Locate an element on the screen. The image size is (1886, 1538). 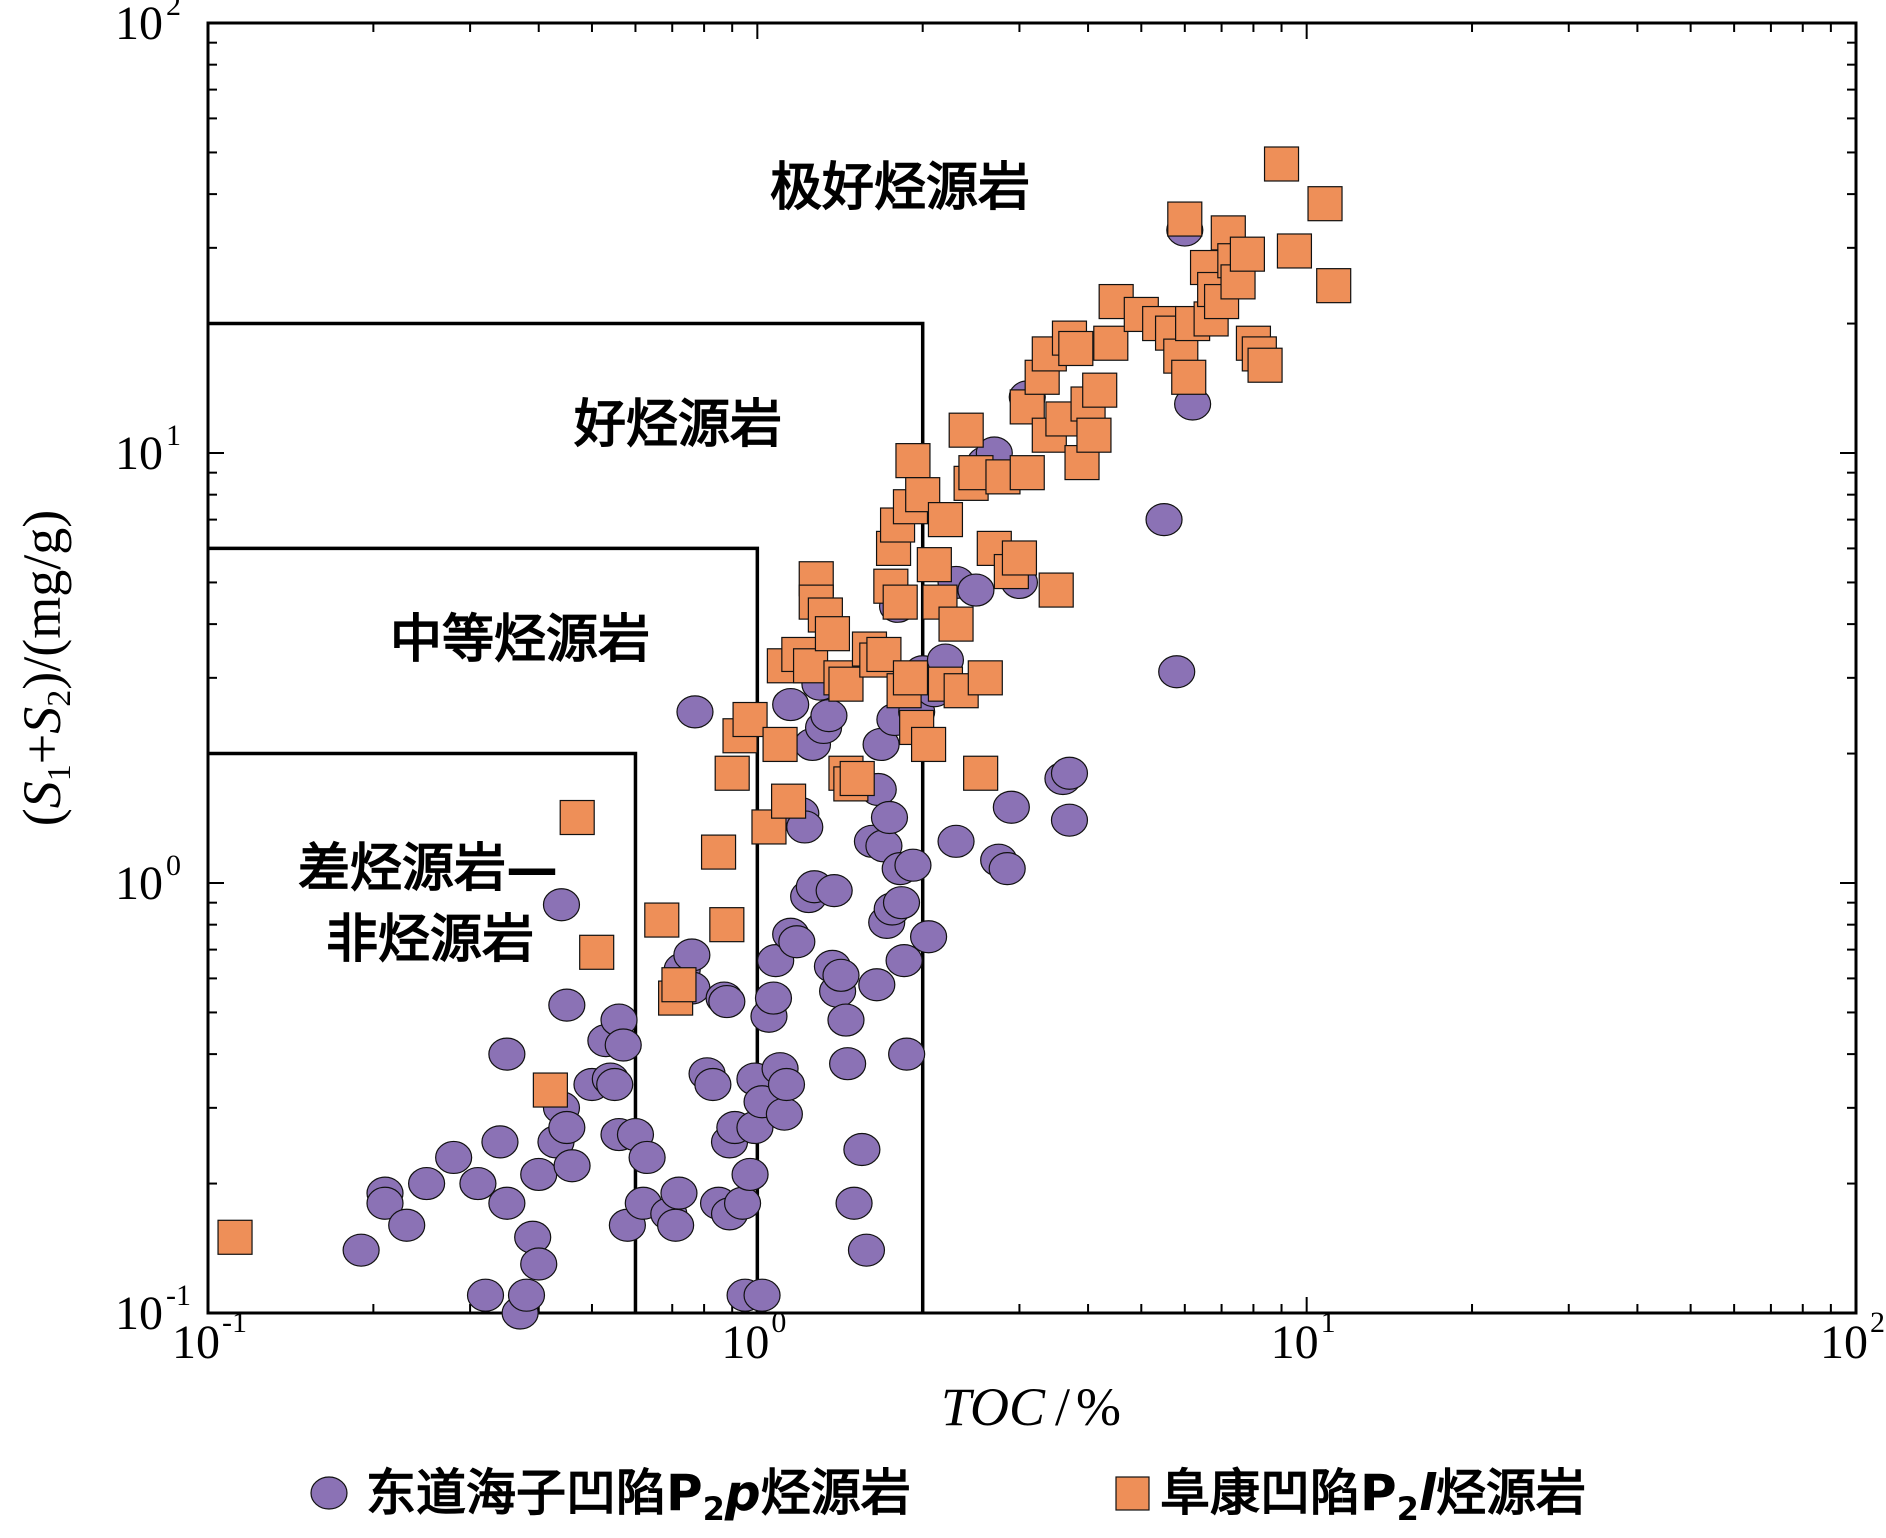
x-axis-label-main: TOC is located at coordinates (993, 1407).